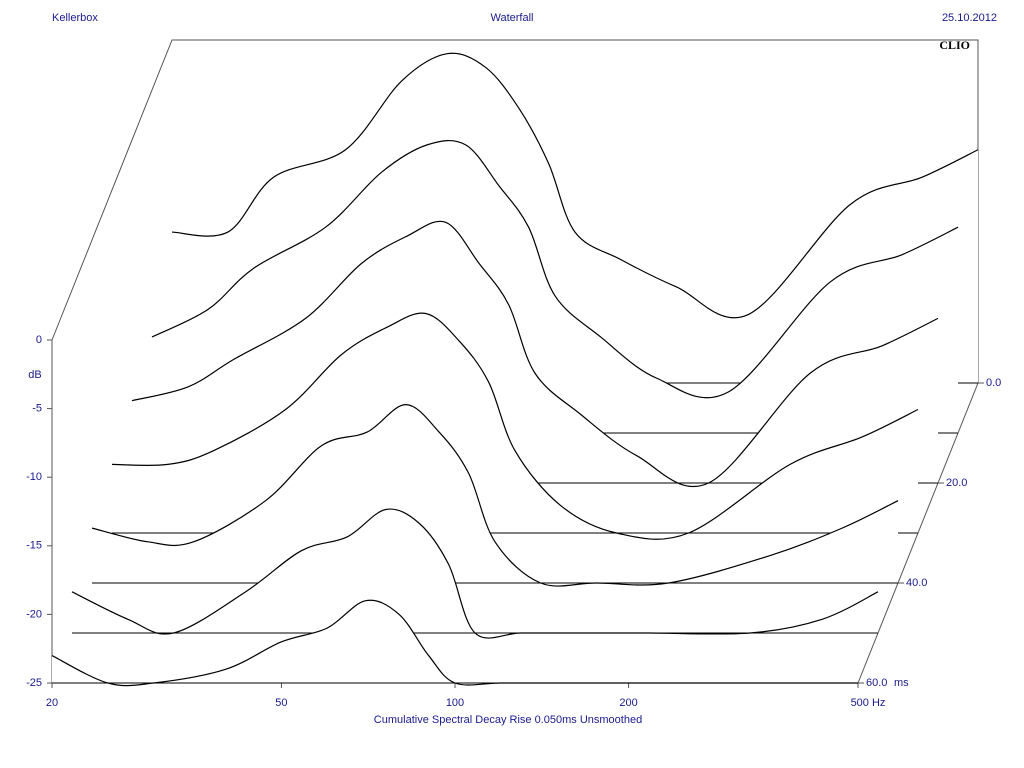 The image size is (1024, 768). Describe the element at coordinates (901, 683) in the screenshot. I see `z-unit: ms` at that location.